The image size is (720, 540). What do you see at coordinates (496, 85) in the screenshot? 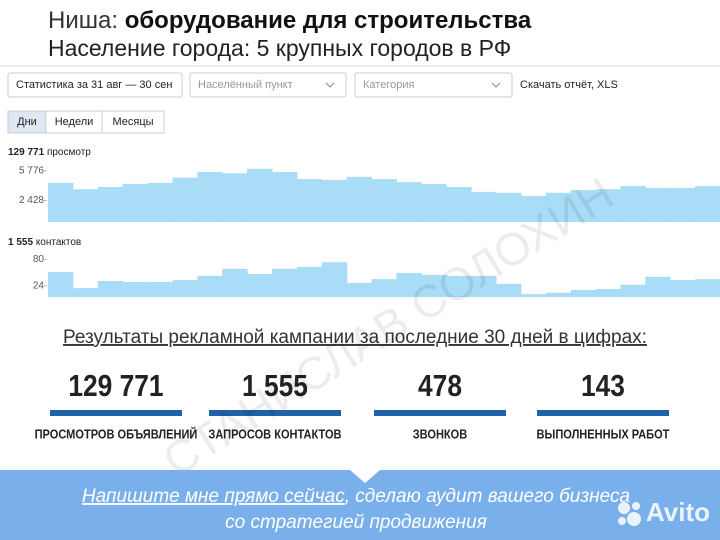
I see `chevron` at bounding box center [496, 85].